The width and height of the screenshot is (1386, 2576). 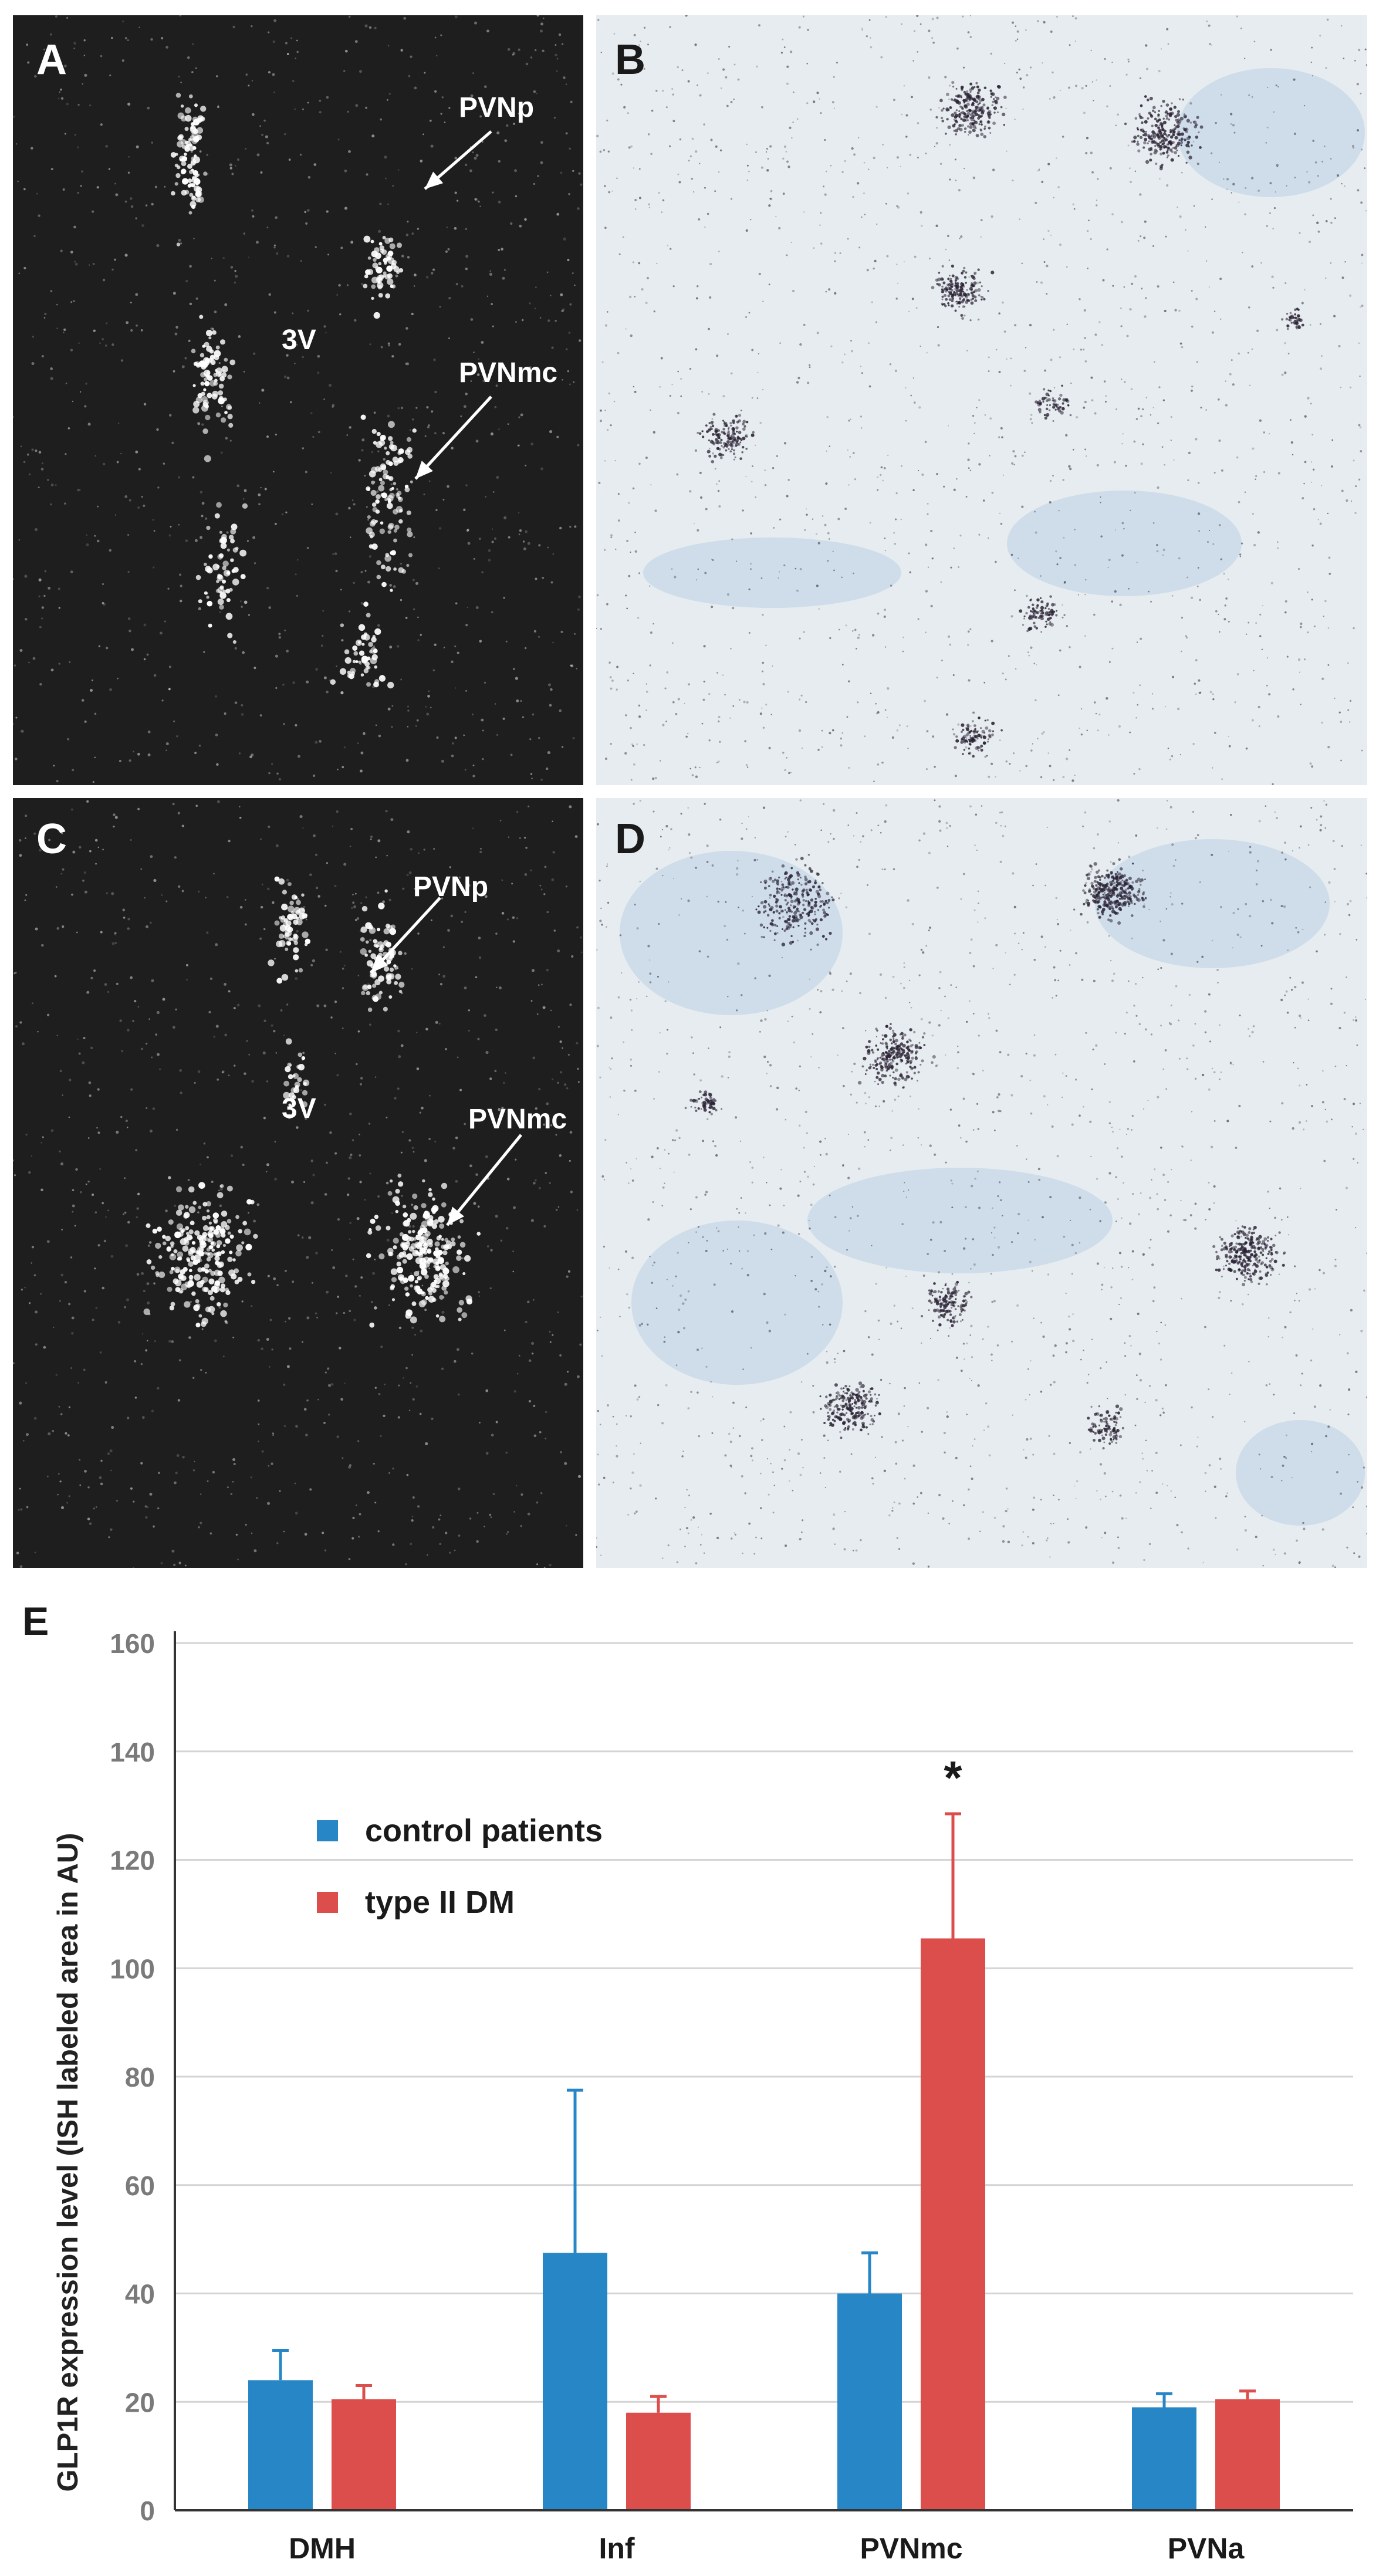 I want to click on legend-label: control patients, so click(x=484, y=1830).